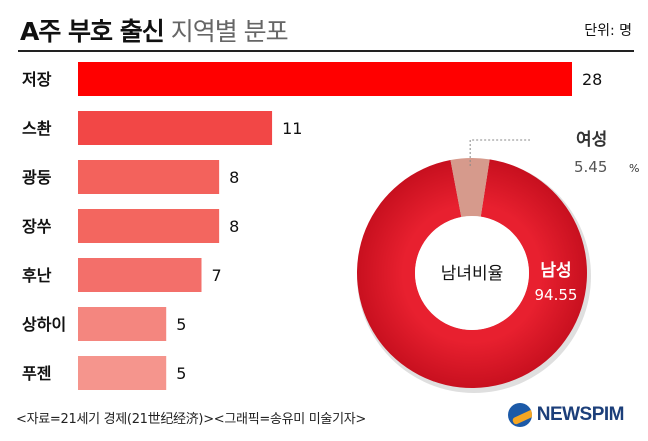 This screenshot has width=648, height=441. I want to click on male-label: 남성, so click(555, 271).